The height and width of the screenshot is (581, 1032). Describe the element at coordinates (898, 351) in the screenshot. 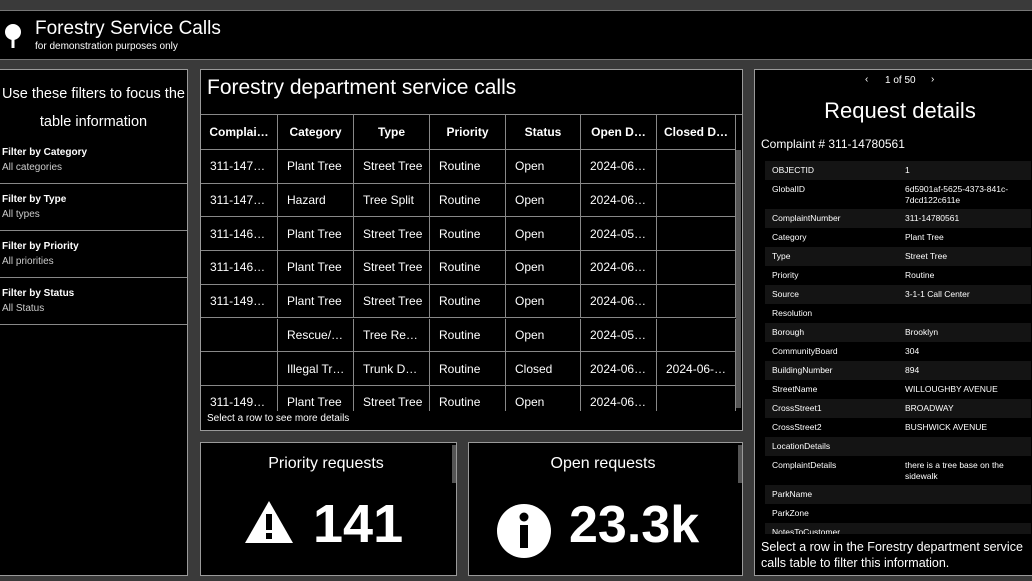

I see `field-row: CommunityBoard 304` at that location.